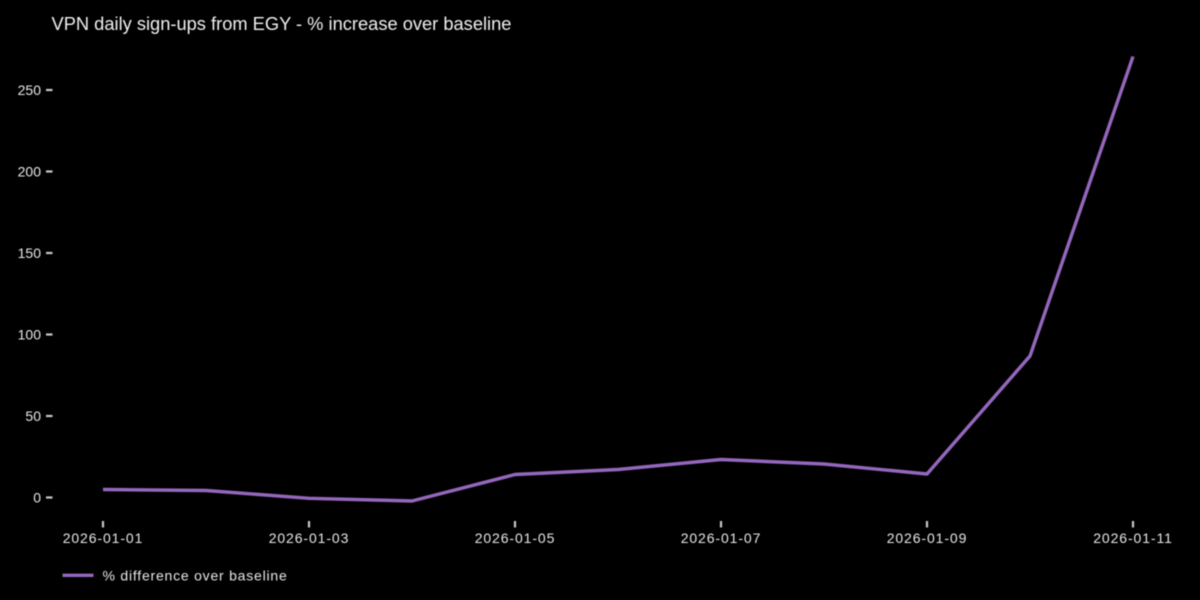 The width and height of the screenshot is (1200, 600). I want to click on svg-text: 100, so click(30, 335).